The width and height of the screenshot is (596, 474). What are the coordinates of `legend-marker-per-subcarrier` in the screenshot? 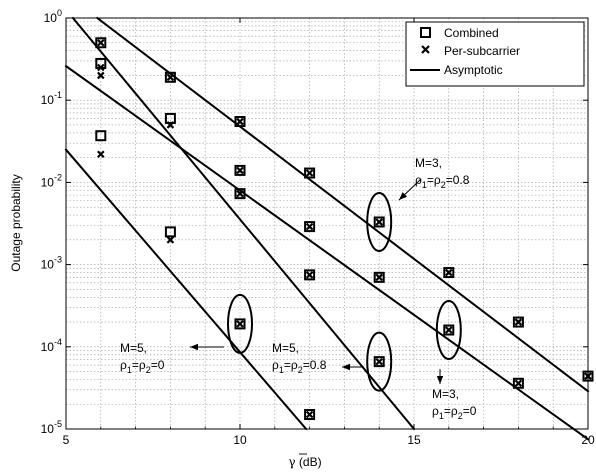 It's located at (425, 49).